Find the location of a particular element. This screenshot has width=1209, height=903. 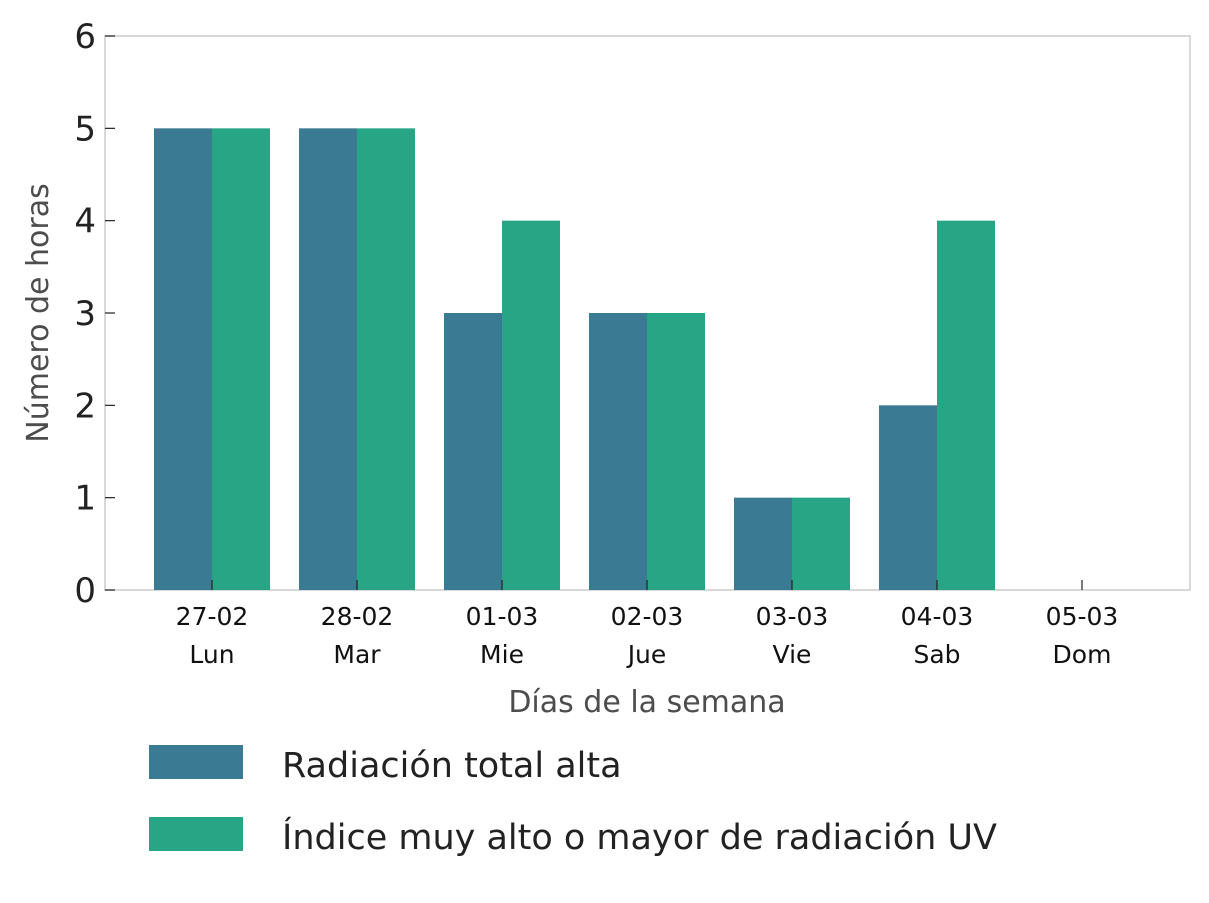

y-tick-label: 6 is located at coordinates (85, 37).